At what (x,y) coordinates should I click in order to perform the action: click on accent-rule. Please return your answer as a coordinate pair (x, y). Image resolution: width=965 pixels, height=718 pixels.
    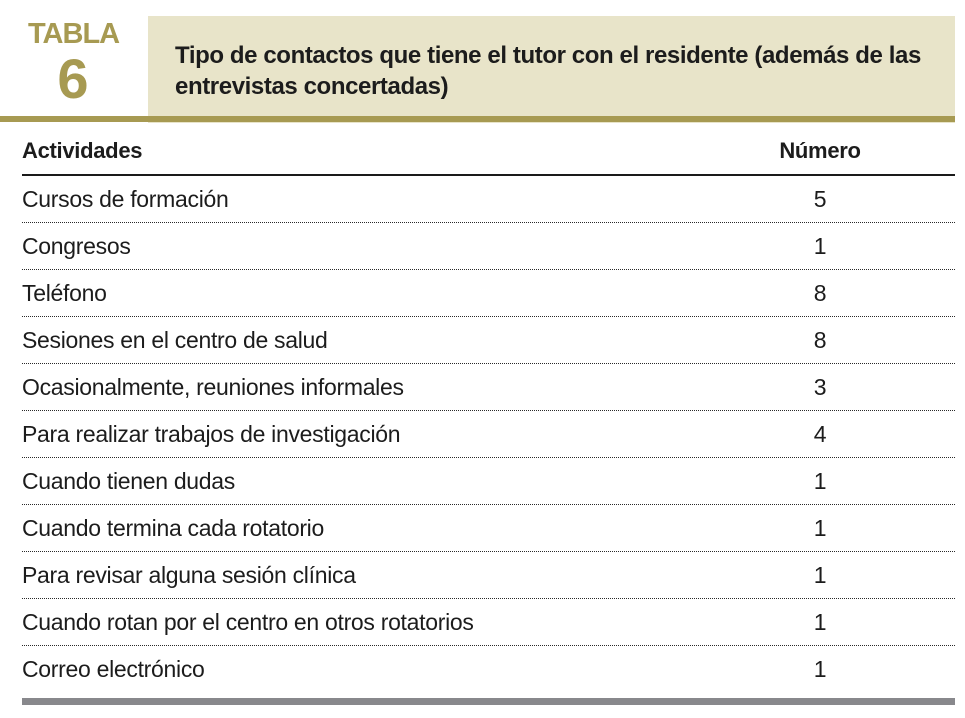
    Looking at the image, I should click on (477, 119).